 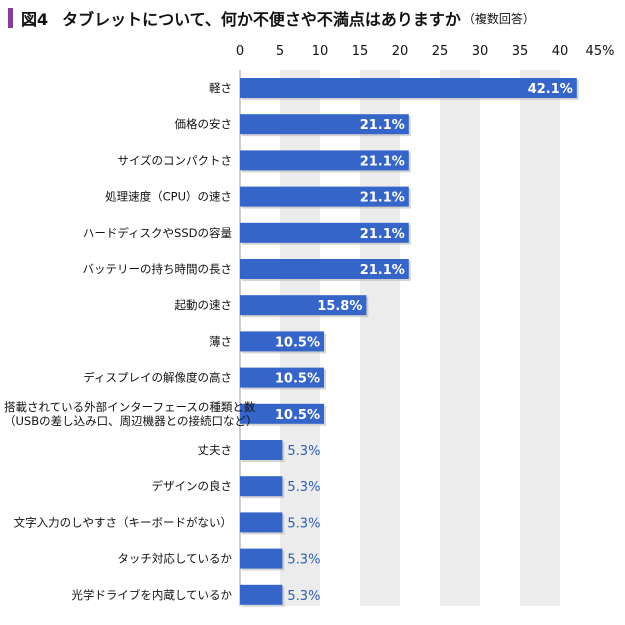 I want to click on category-label: デザインの良さ, so click(x=192, y=486).